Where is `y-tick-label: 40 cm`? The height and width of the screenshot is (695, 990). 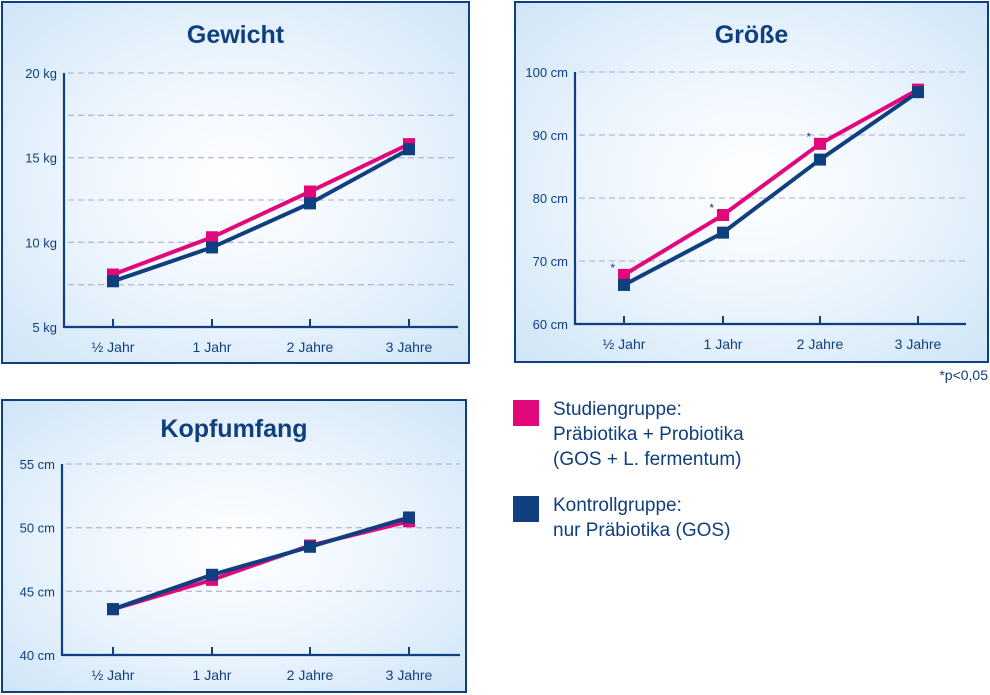
y-tick-label: 40 cm is located at coordinates (37, 655).